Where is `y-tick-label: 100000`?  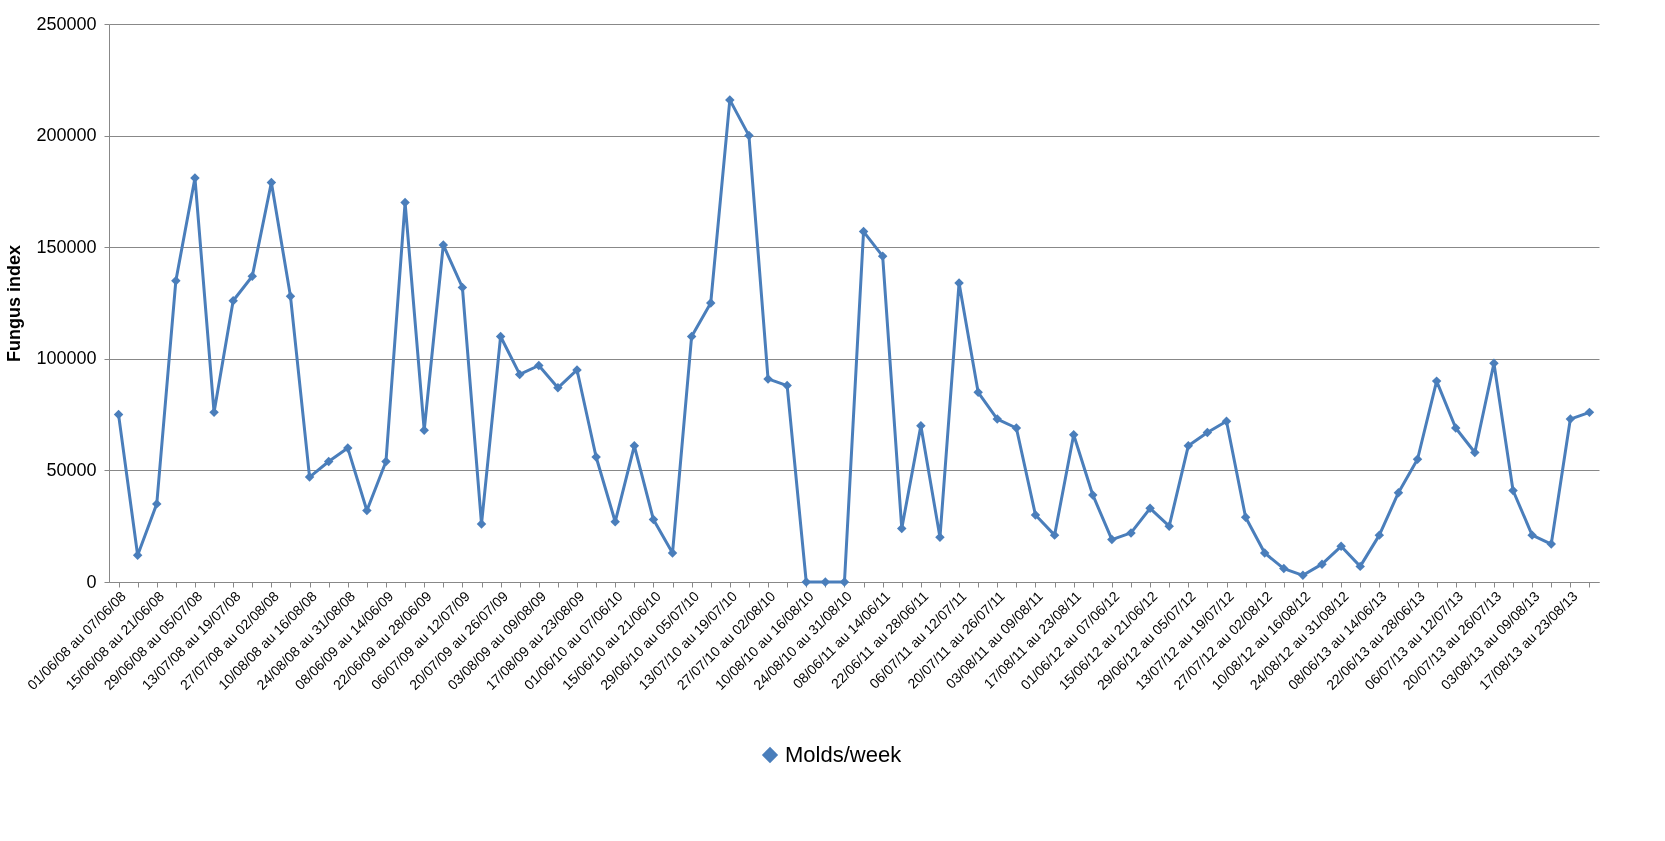
y-tick-label: 100000 is located at coordinates (66, 358).